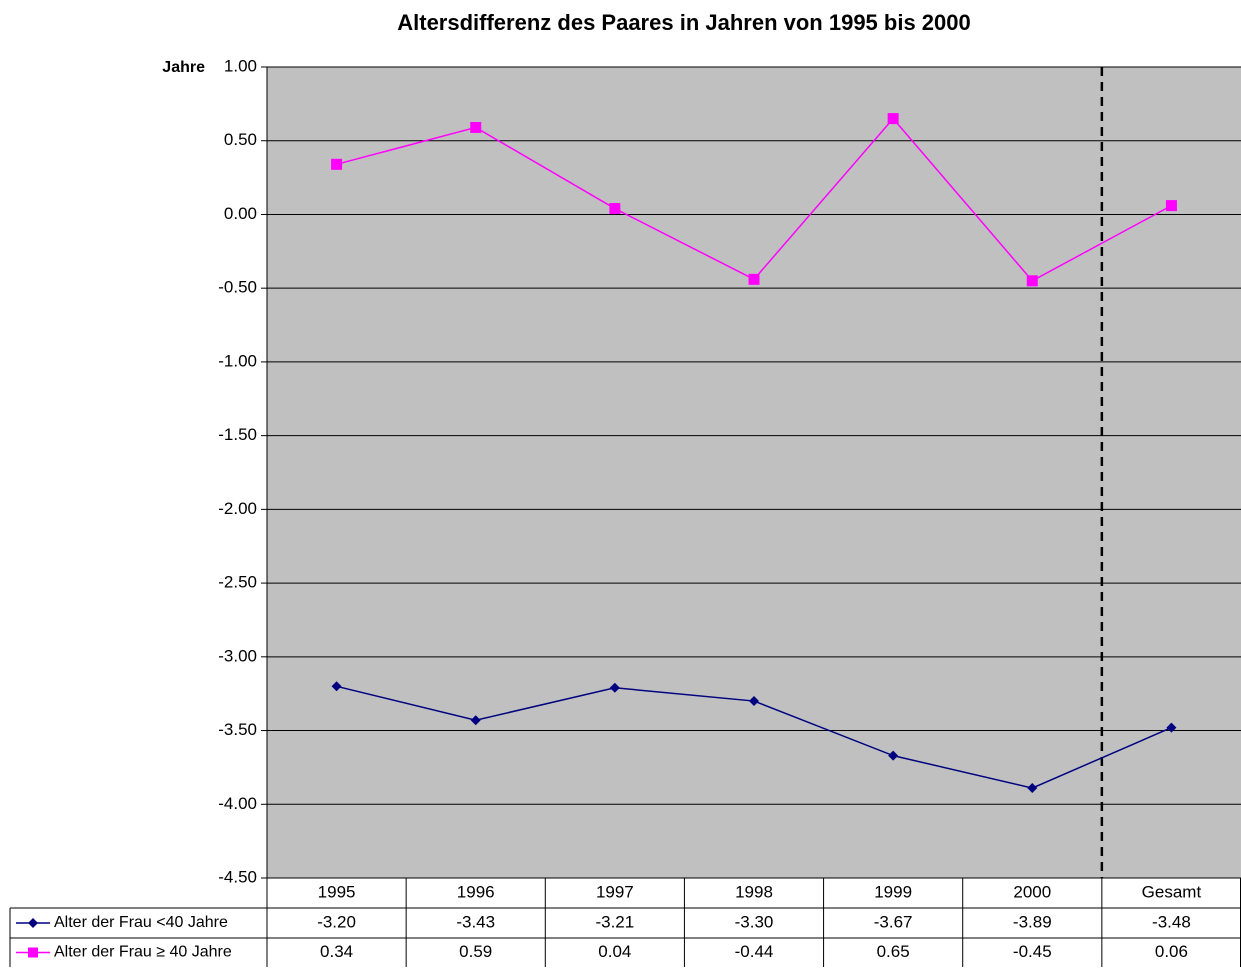 The height and width of the screenshot is (972, 1241). What do you see at coordinates (754, 891) in the screenshot?
I see `x-tick-label: 1998` at bounding box center [754, 891].